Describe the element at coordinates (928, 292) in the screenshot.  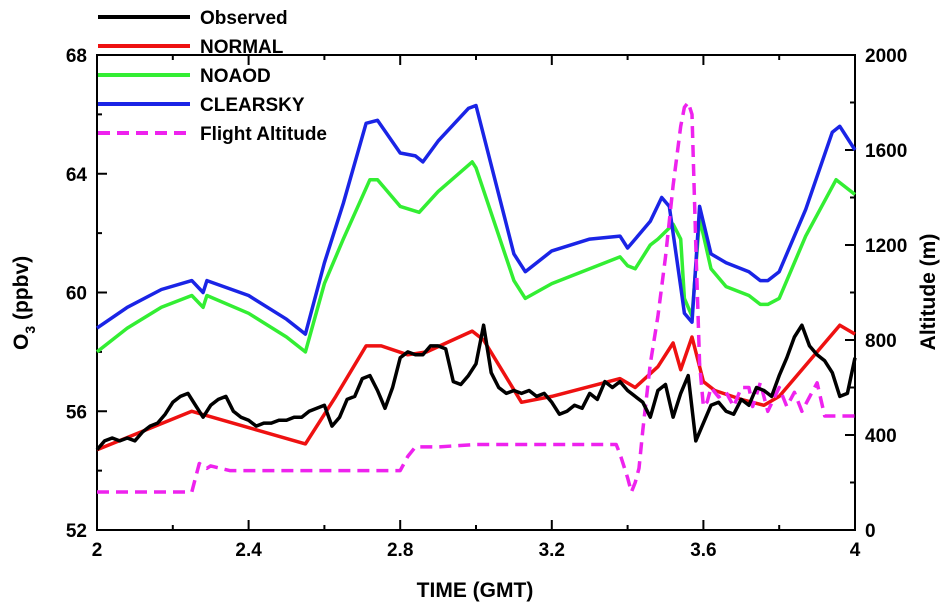
I see `y2-axis-label: Altitude (m)` at that location.